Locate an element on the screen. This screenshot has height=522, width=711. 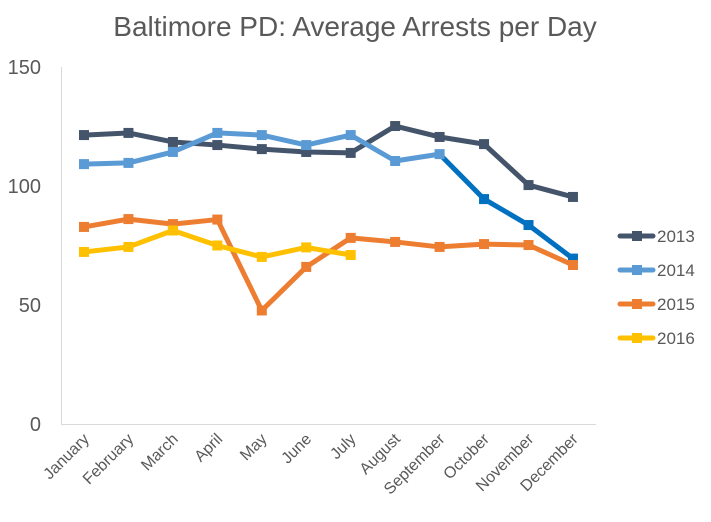
data-point-2015-september is located at coordinates (439, 246).